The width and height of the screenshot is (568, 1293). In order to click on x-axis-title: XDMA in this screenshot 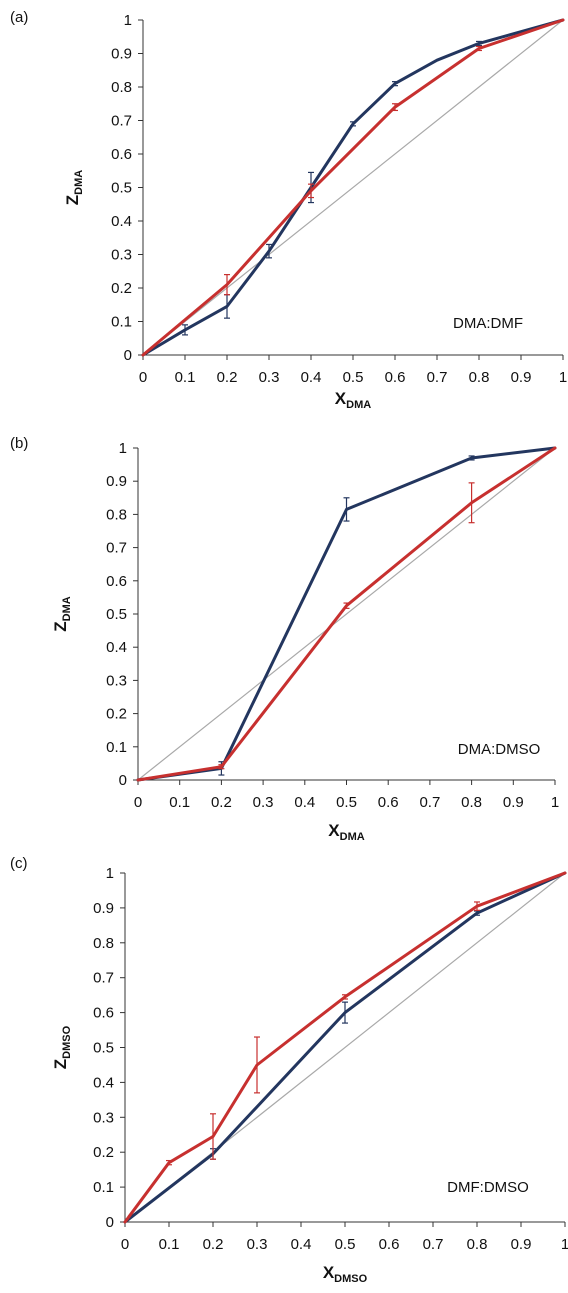, I will do `click(353, 400)`.